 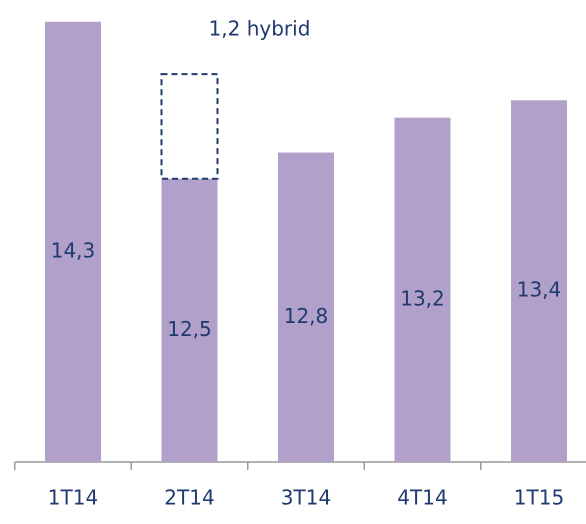 What do you see at coordinates (422, 298) in the screenshot?
I see `value-label: 13,2` at bounding box center [422, 298].